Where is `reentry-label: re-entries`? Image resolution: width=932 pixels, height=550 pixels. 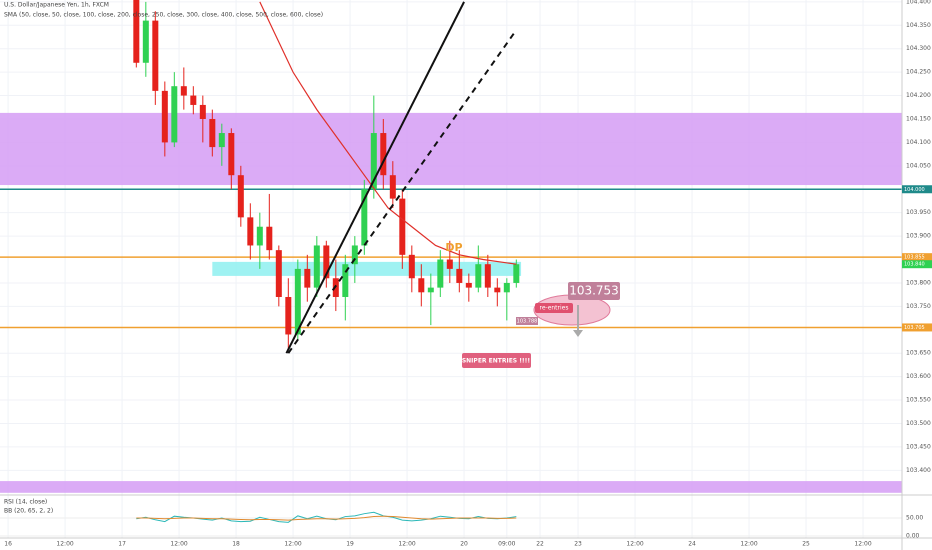
reentry-label: re-entries is located at coordinates (554, 308).